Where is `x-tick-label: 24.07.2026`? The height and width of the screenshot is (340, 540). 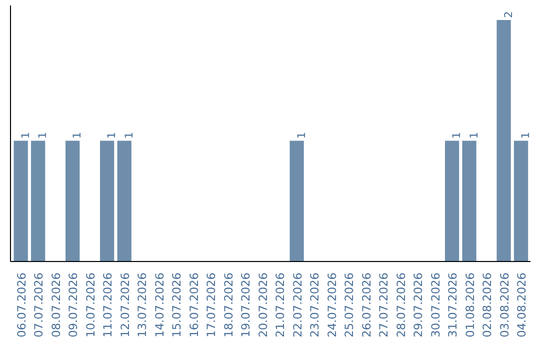
x-tick-label: 24.07.2026 is located at coordinates (331, 305).